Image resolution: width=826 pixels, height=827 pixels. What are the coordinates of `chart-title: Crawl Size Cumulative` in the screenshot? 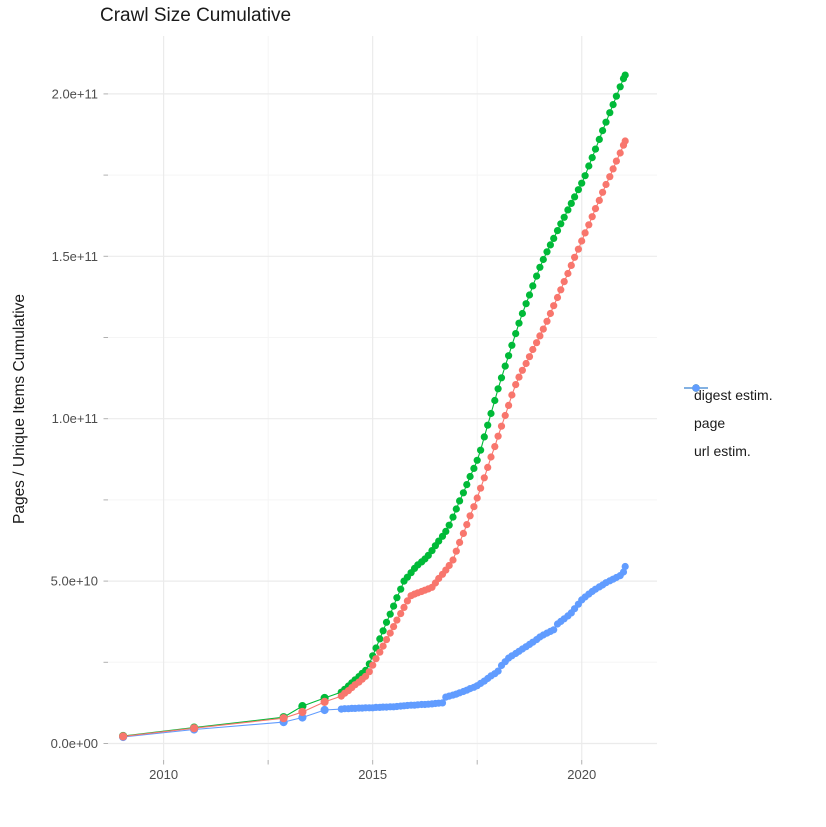 It's located at (196, 15).